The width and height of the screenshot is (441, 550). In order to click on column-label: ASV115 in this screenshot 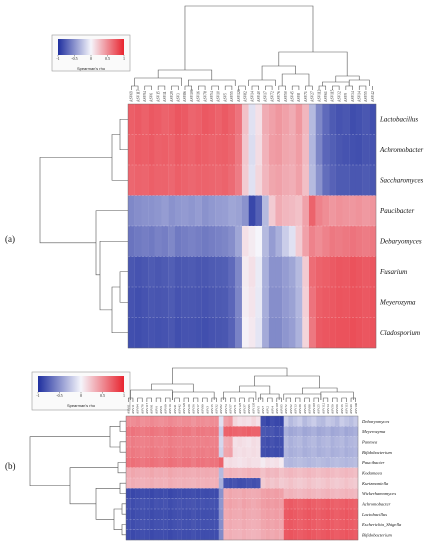, I will do `click(347, 408)`.